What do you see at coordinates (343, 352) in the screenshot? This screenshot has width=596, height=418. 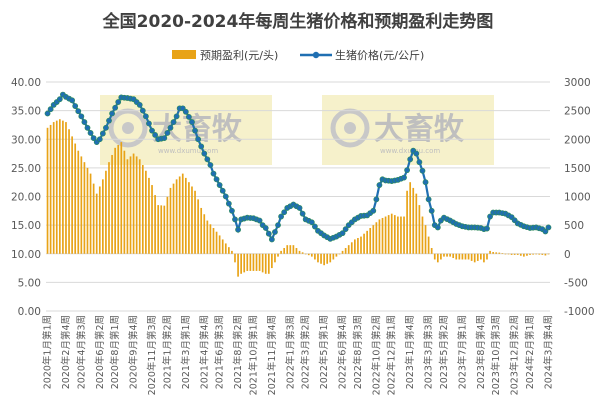 I see `x-tick: 2022年6月第4周` at bounding box center [343, 352].